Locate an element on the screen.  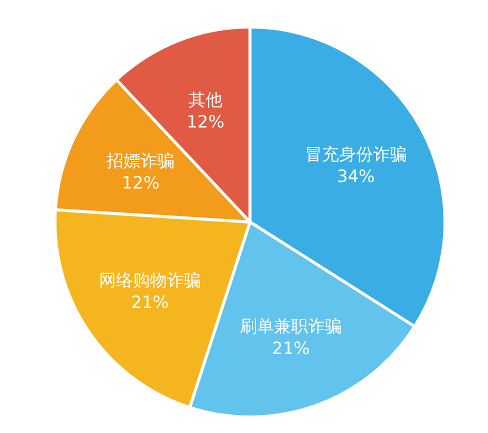
data-label: 34% is located at coordinates (356, 176).